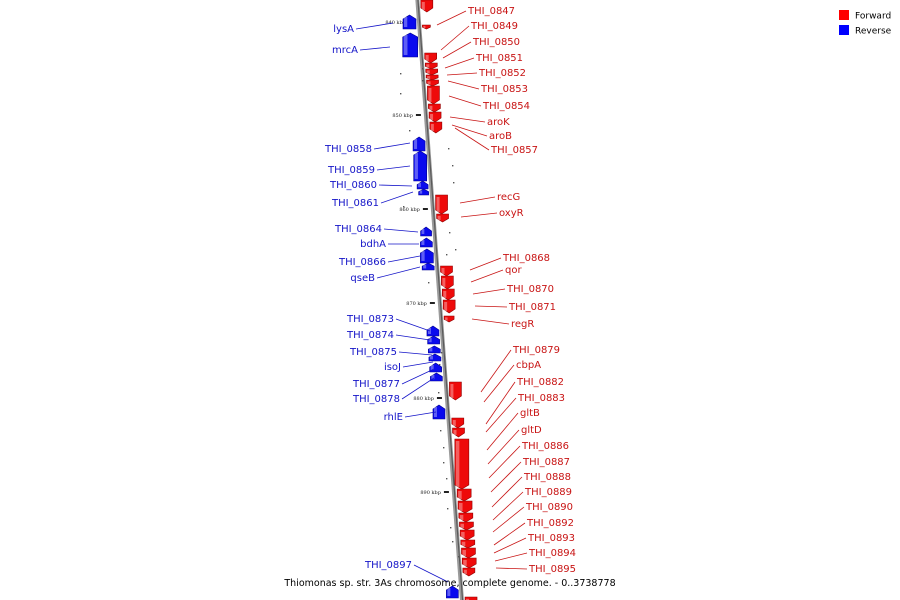 This screenshot has width=900, height=600. I want to click on gene-label: THI_0857, so click(514, 150).